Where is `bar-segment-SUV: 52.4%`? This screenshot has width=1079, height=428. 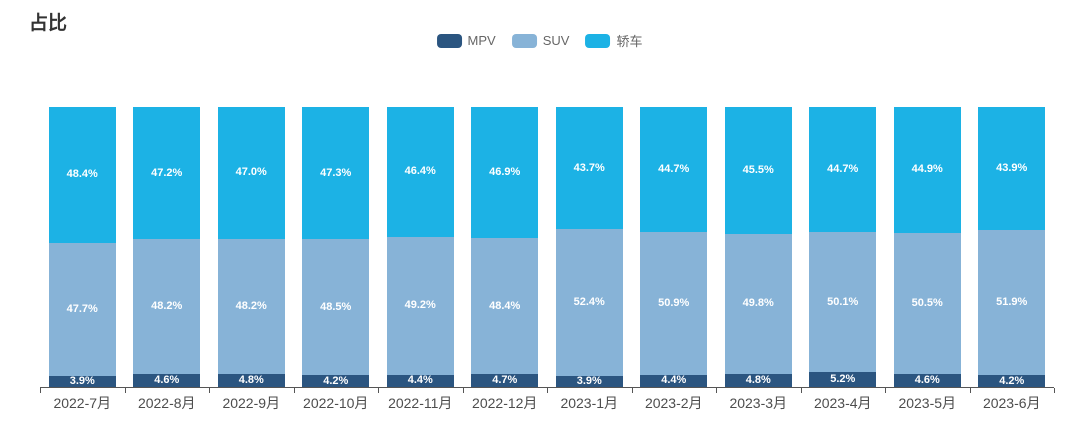
bar-segment-SUV: 52.4% is located at coordinates (589, 303).